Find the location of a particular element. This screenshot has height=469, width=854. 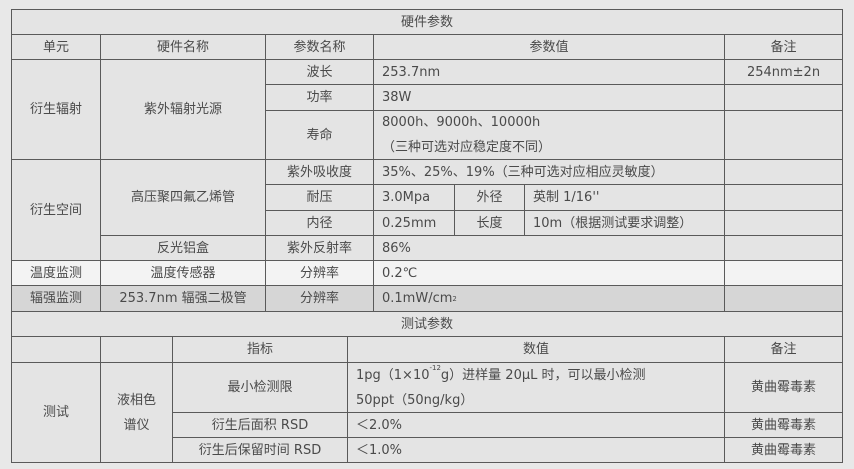

value-lifetime-line1: 8000h、9000h、10000h is located at coordinates (461, 122).